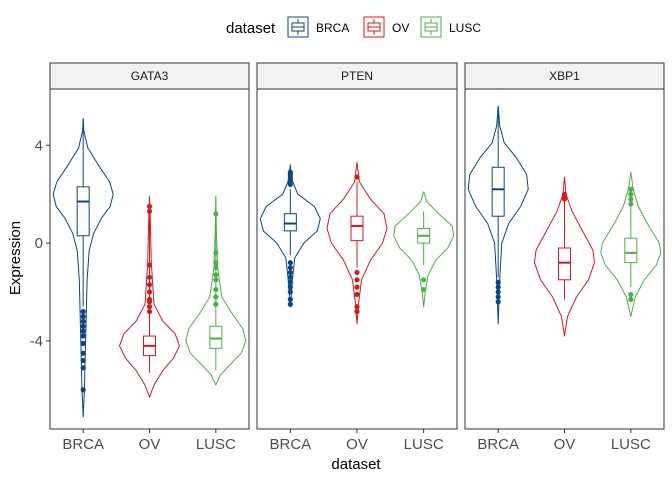 The height and width of the screenshot is (480, 672). I want to click on violin-group-lusc: LUSC, so click(216, 324).